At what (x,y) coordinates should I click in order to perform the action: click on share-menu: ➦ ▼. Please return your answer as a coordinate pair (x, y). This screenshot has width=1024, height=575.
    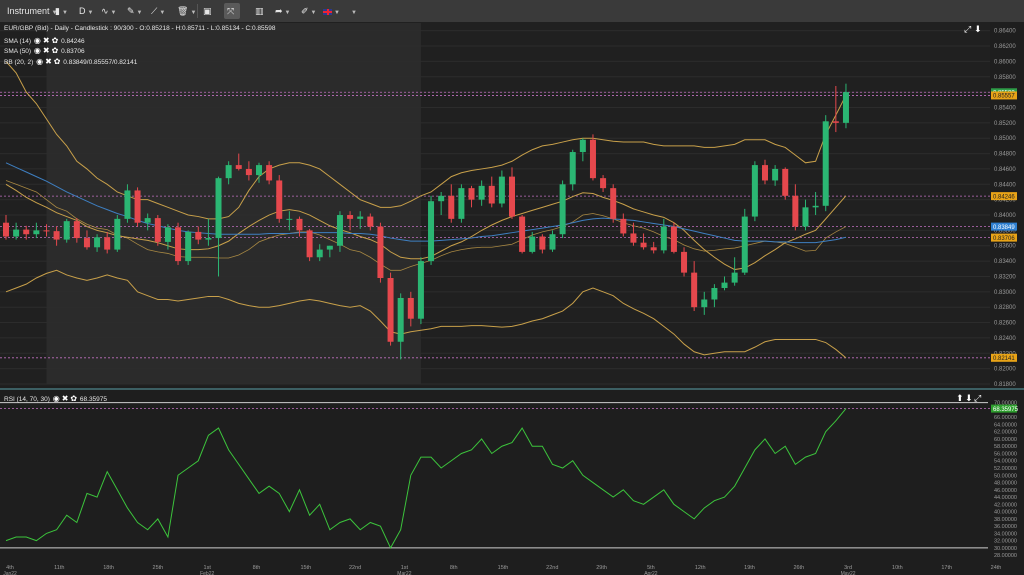
    Looking at the image, I should click on (283, 11).